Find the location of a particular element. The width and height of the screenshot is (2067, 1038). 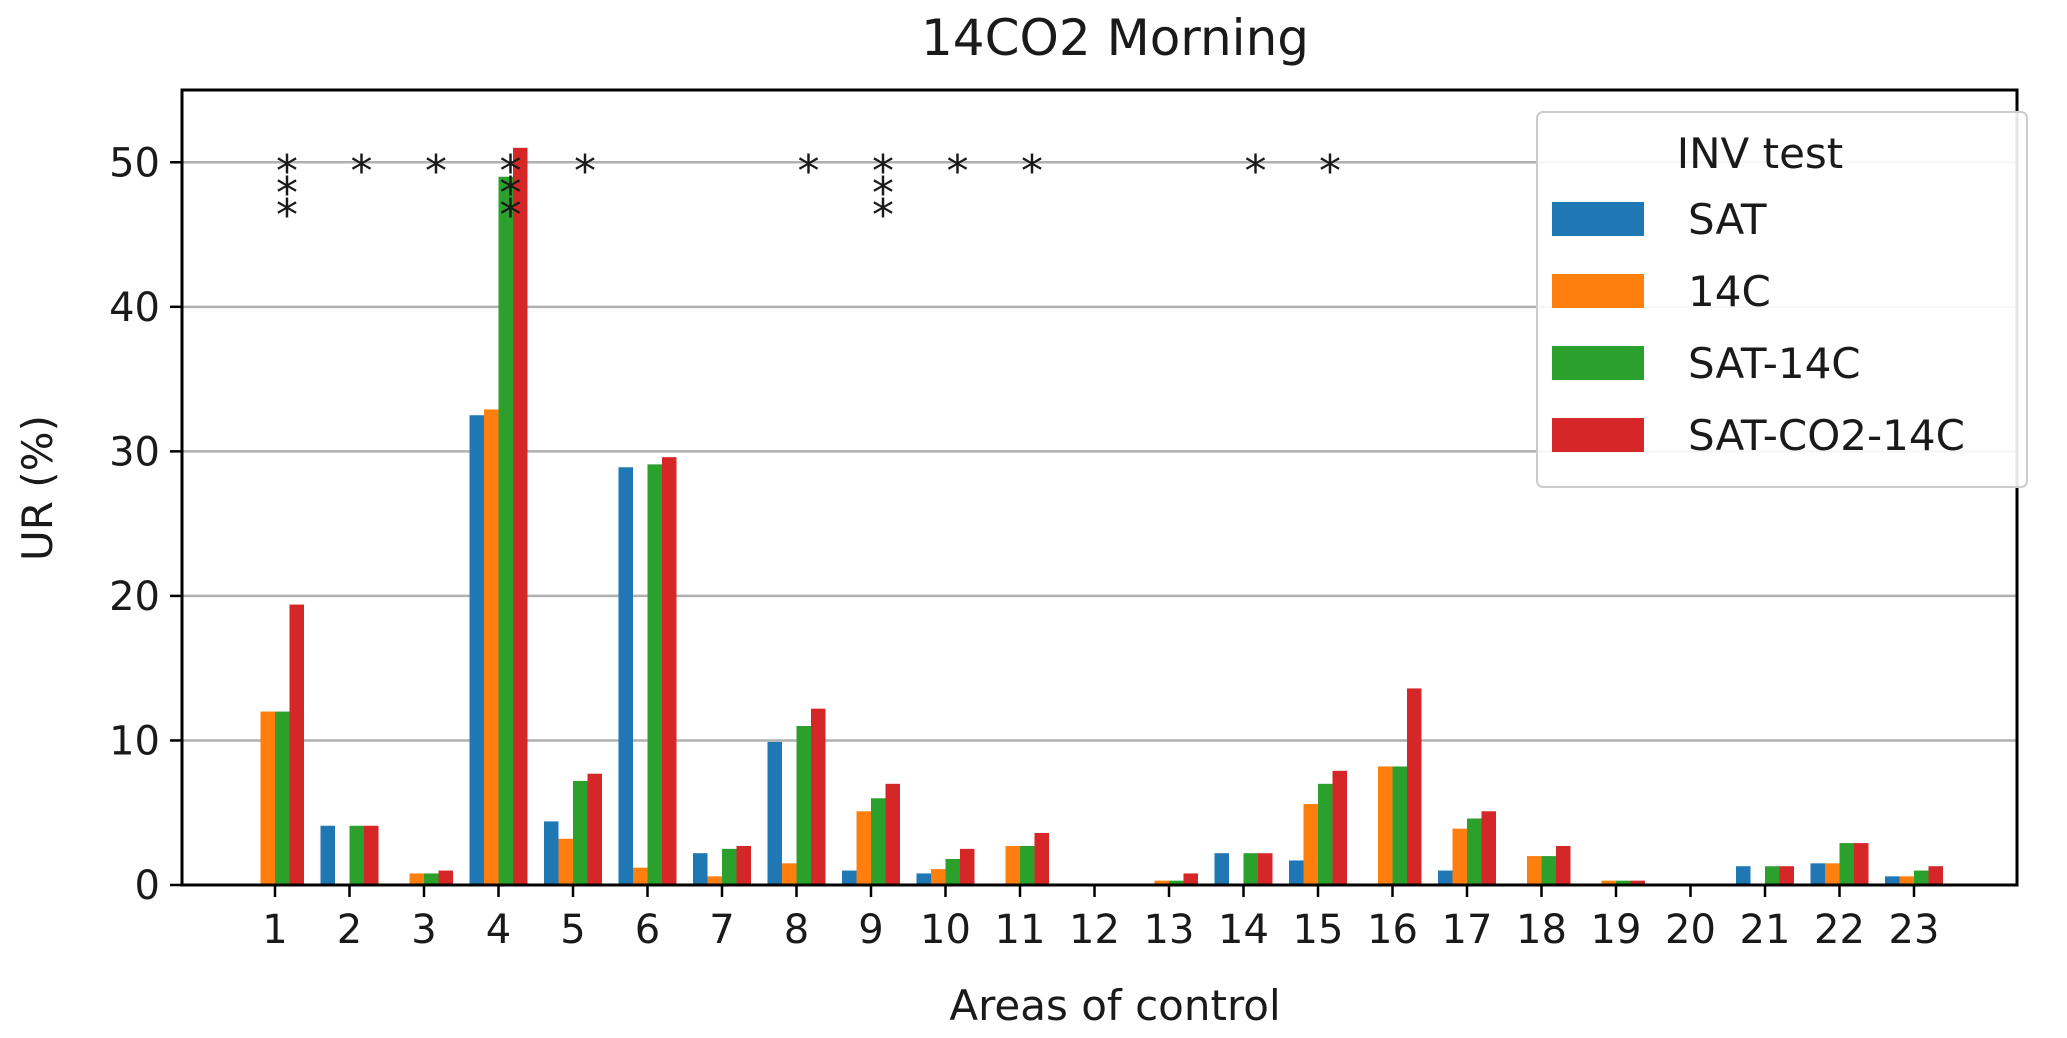

y-axis-title: UR (%) is located at coordinates (37, 488).